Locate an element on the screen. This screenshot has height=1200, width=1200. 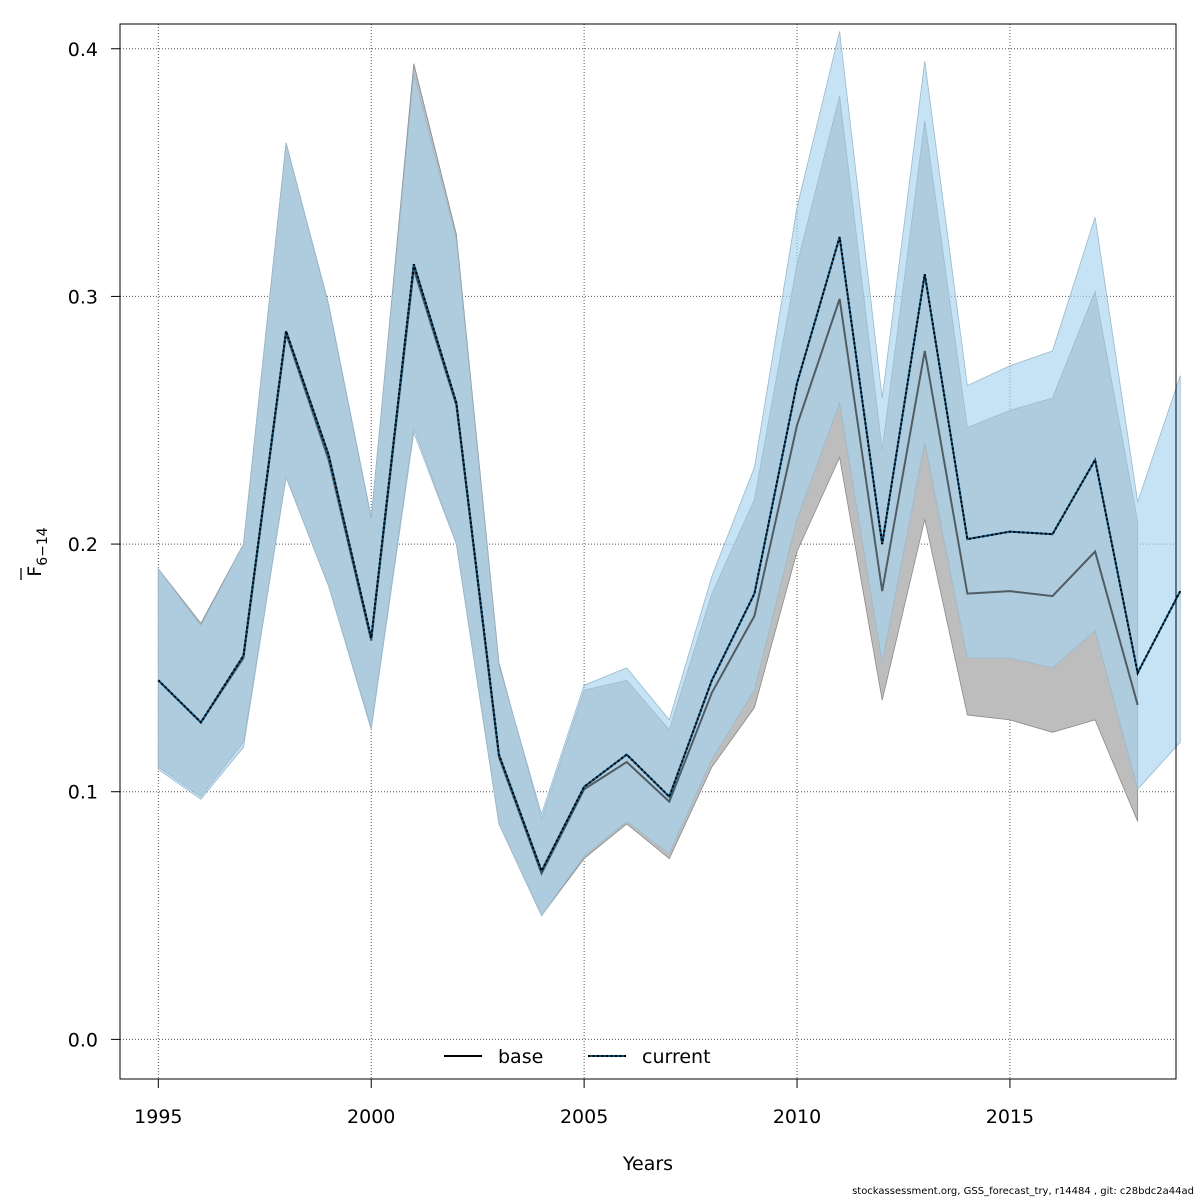
y-axis-title: F6−14 is located at coordinates (35, 553).